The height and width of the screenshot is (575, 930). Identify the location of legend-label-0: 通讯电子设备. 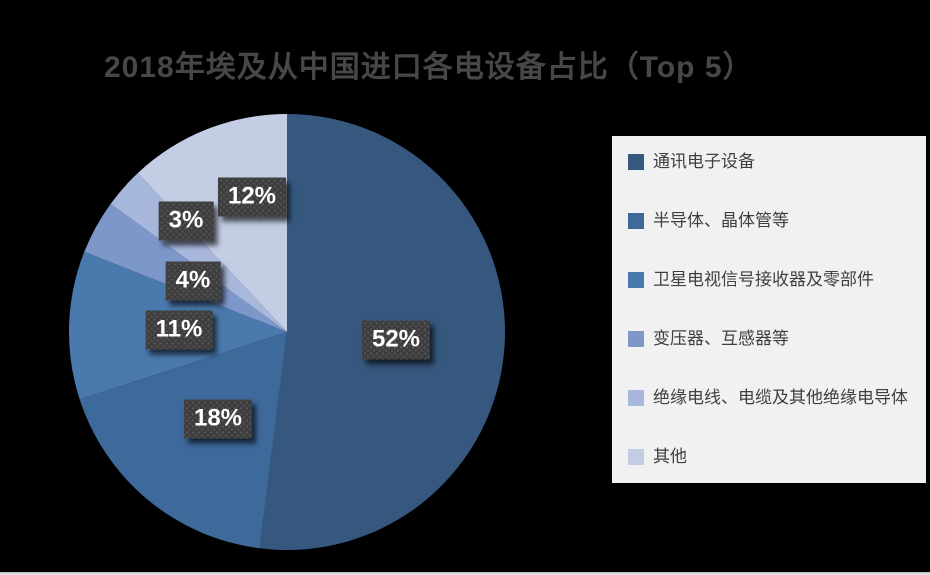
(704, 161).